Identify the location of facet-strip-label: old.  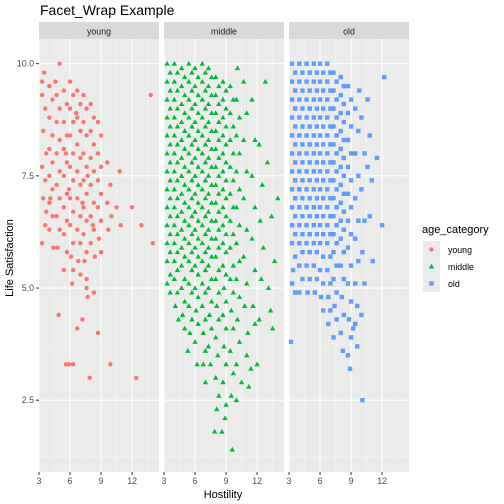
(349, 32).